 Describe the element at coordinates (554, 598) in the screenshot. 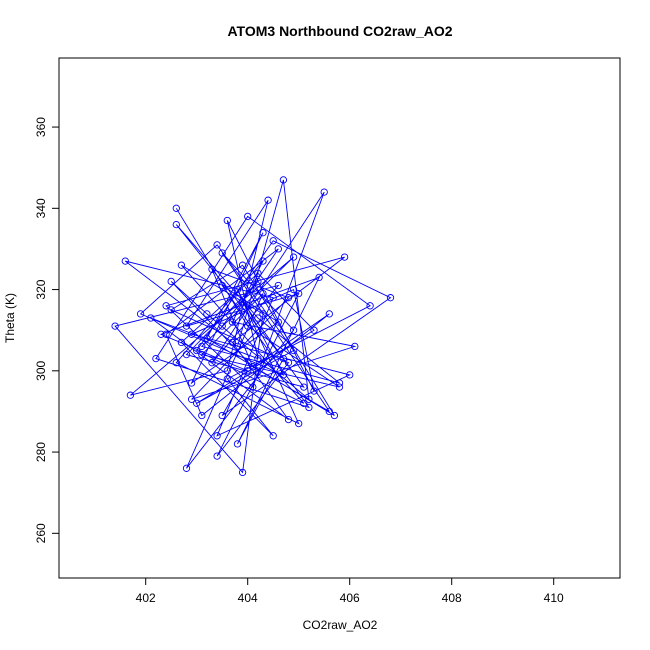

I see `x-tick-label: 410` at that location.